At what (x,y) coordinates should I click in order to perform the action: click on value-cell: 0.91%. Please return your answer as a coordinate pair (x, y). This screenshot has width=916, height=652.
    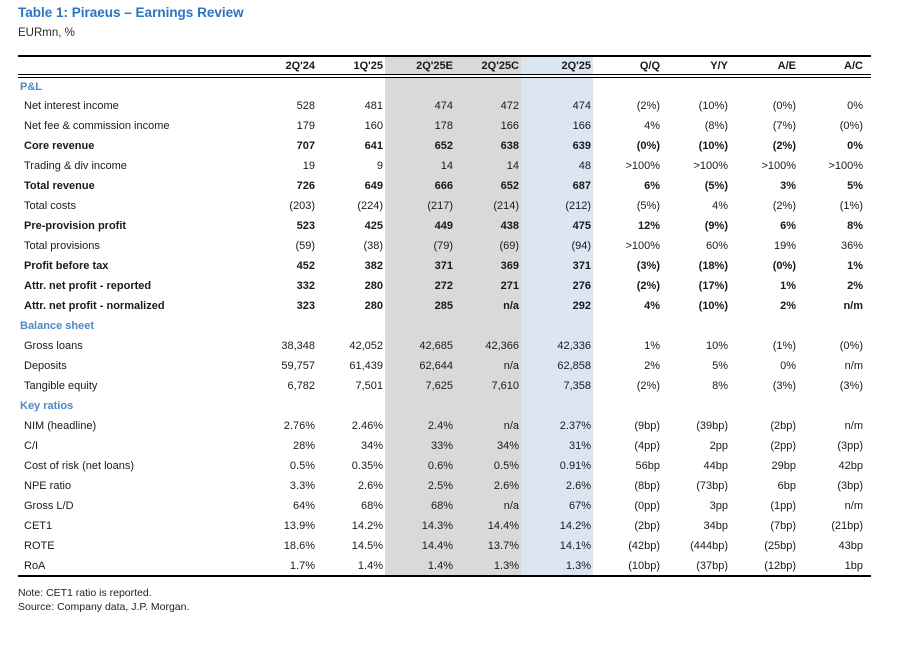
    Looking at the image, I should click on (557, 466).